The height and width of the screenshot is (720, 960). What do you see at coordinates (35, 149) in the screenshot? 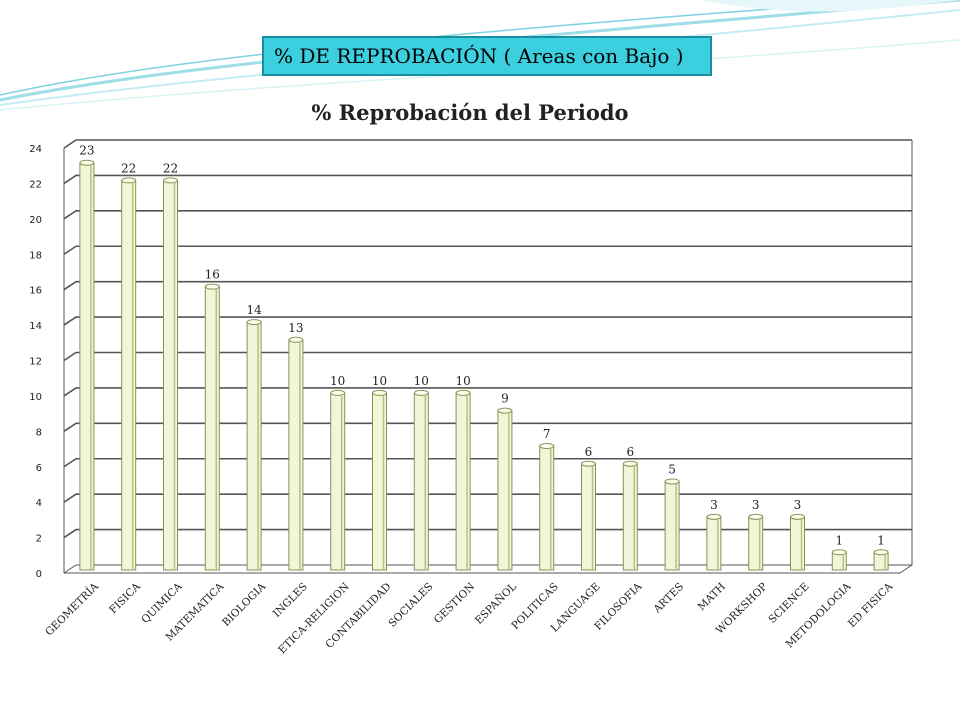
I see `y-tick-label: 24` at bounding box center [35, 149].